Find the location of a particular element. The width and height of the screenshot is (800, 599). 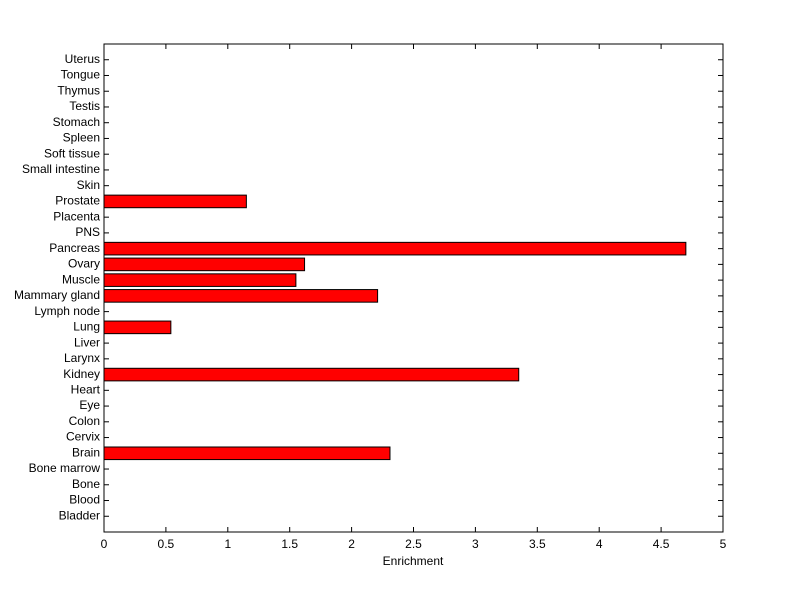

x-tick-label: 2 is located at coordinates (351, 544).